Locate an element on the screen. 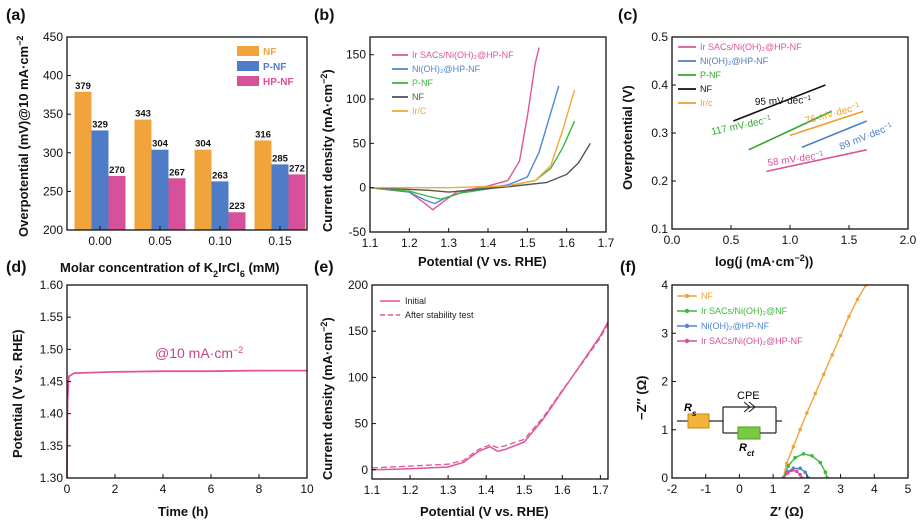  c-x-ticks: 0.0 0.5 1.0 1.5 2.0 is located at coordinates (790, 236).